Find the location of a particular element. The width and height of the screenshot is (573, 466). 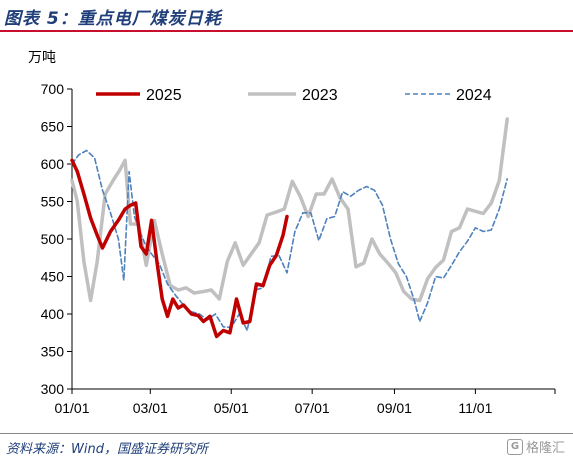

y-tick-label: 300 is located at coordinates (53, 389).